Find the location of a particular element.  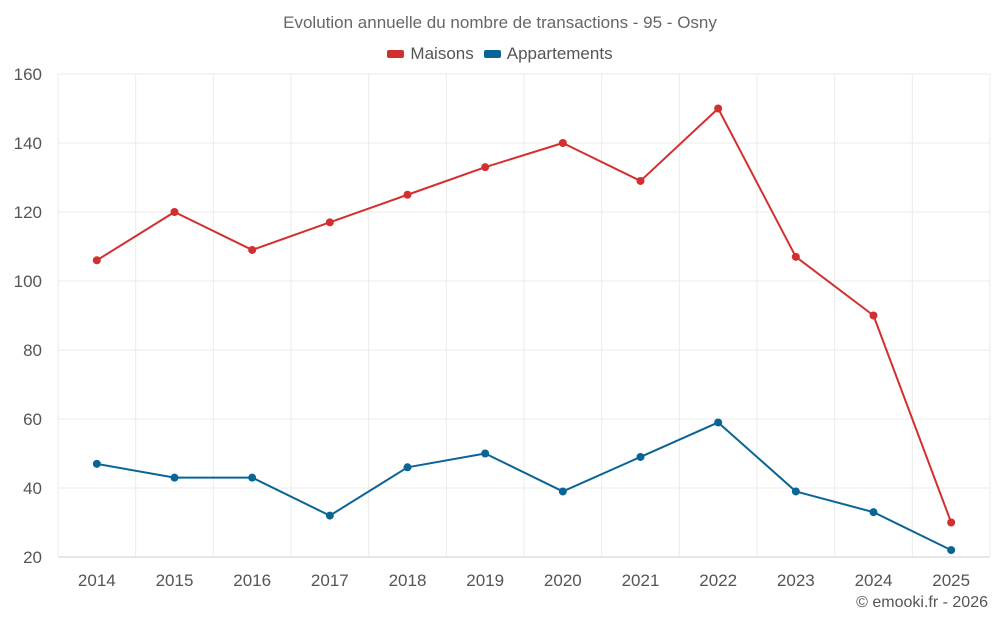

data-point-maisons-2025 is located at coordinates (951, 522).